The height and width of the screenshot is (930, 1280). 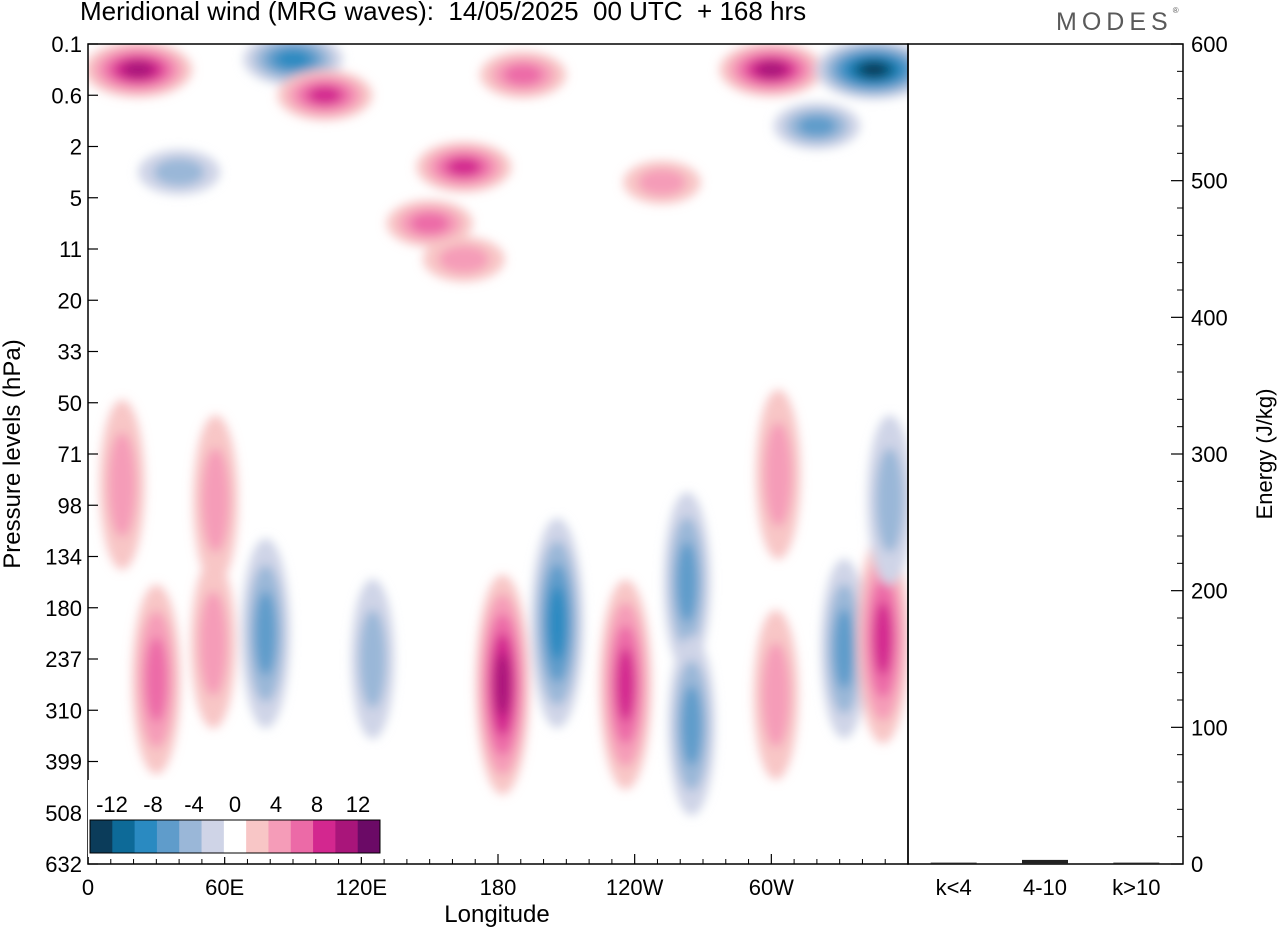 I want to click on energy-category-label: 4-10, so click(x=1045, y=887).